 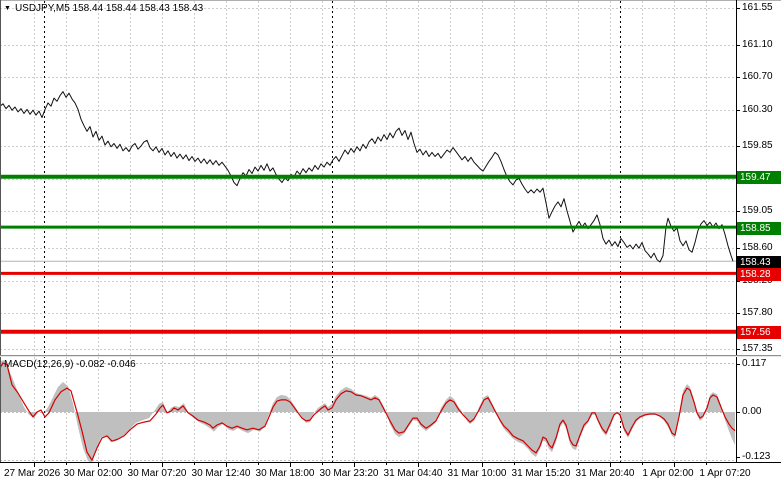 What do you see at coordinates (221, 473) in the screenshot?
I see `time-axis-label: 30 Mar 12:40` at bounding box center [221, 473].